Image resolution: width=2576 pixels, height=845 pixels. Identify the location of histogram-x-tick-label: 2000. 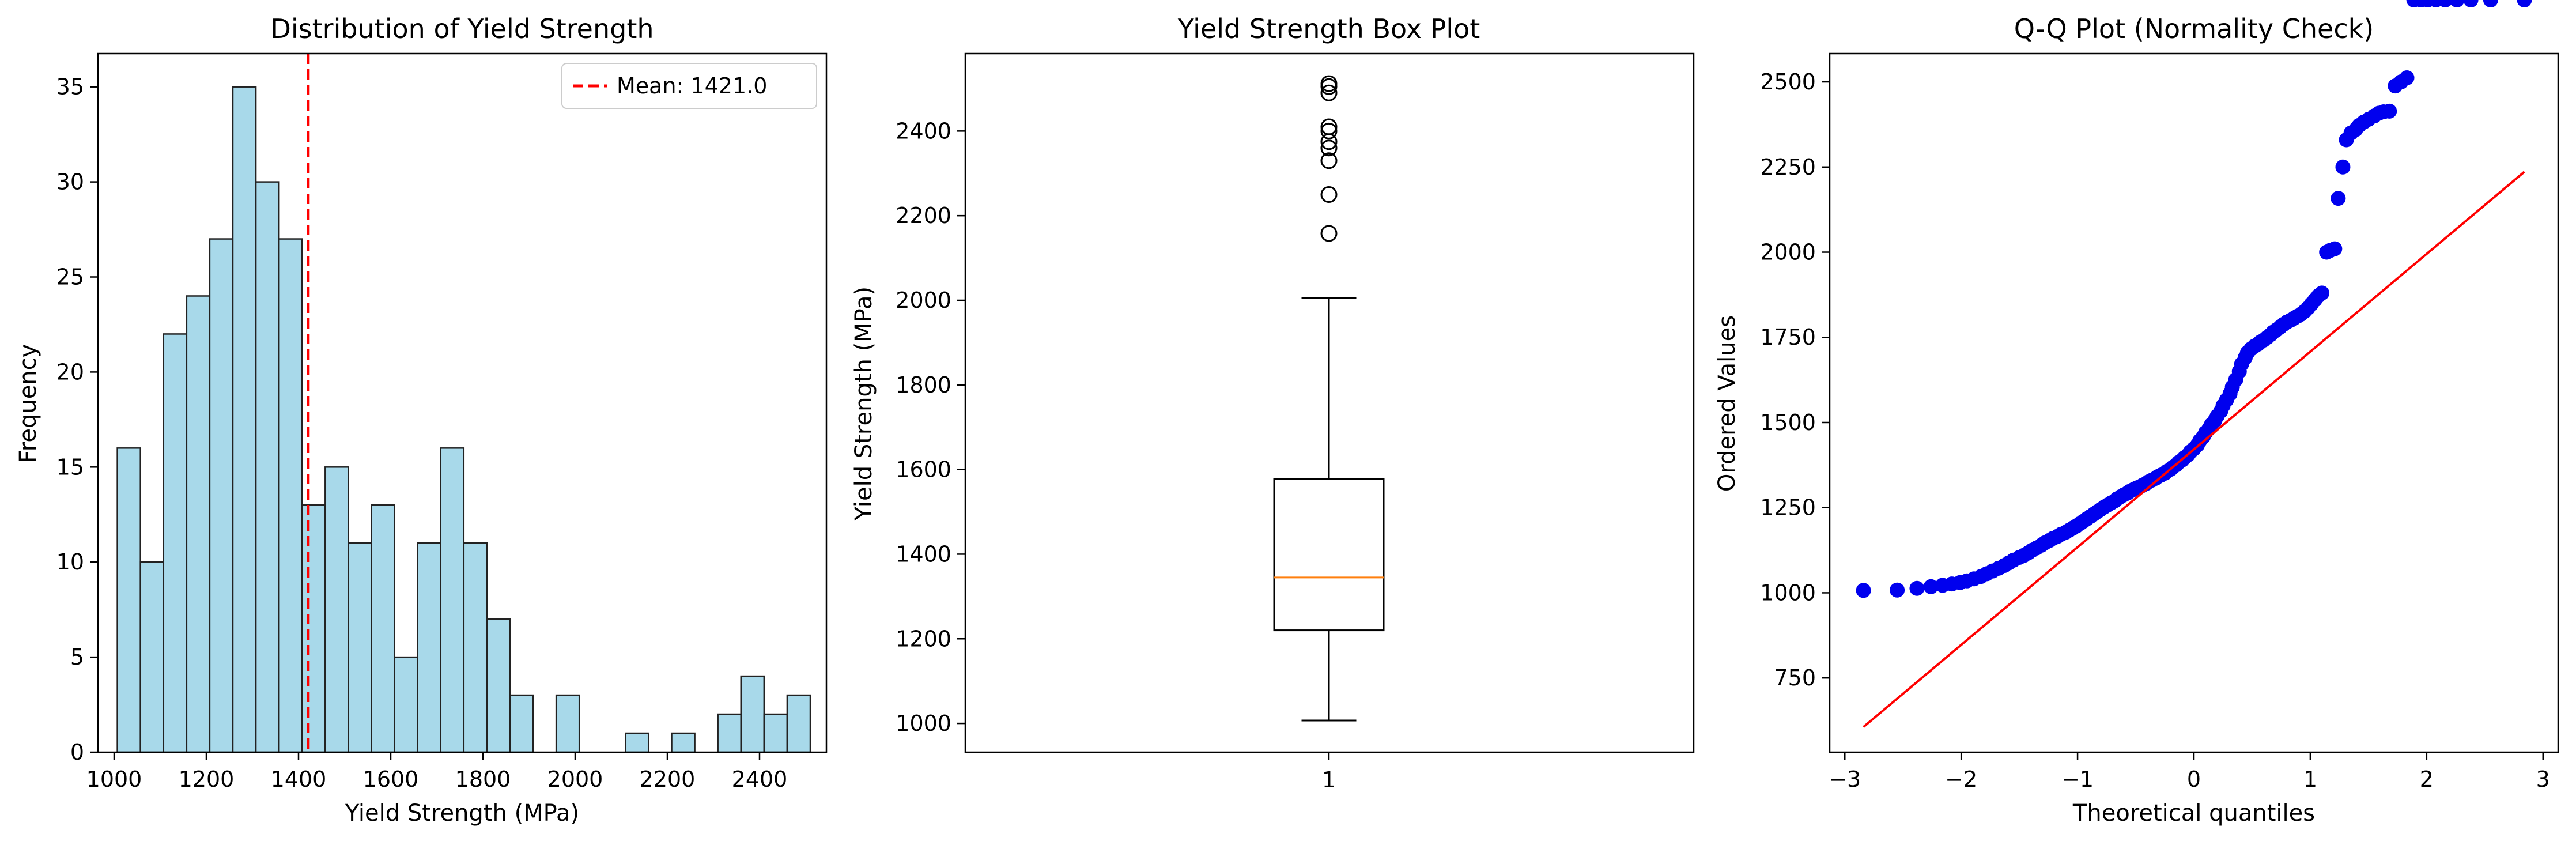
(575, 780).